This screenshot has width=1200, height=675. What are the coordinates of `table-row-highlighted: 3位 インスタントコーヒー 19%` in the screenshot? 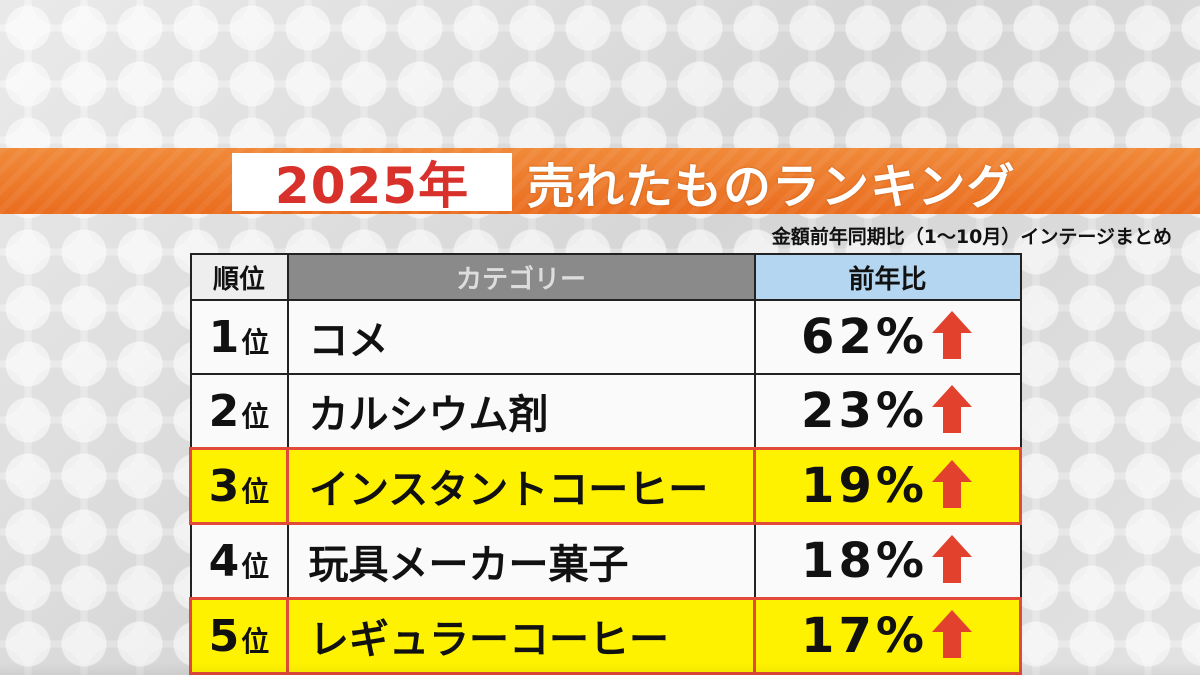 It's located at (605, 486).